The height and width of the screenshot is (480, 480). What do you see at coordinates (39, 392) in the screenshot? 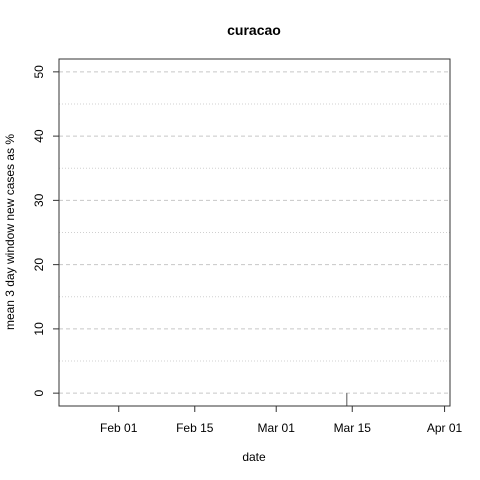
I see `y-tick-label: 0` at bounding box center [39, 392].